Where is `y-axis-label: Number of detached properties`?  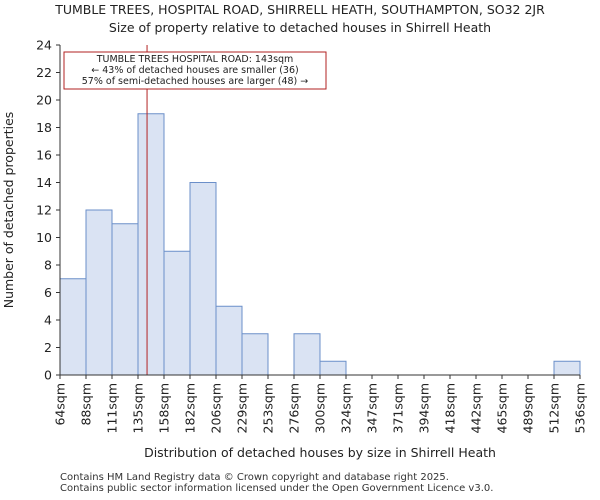
y-axis-label: Number of detached properties is located at coordinates (8, 210).